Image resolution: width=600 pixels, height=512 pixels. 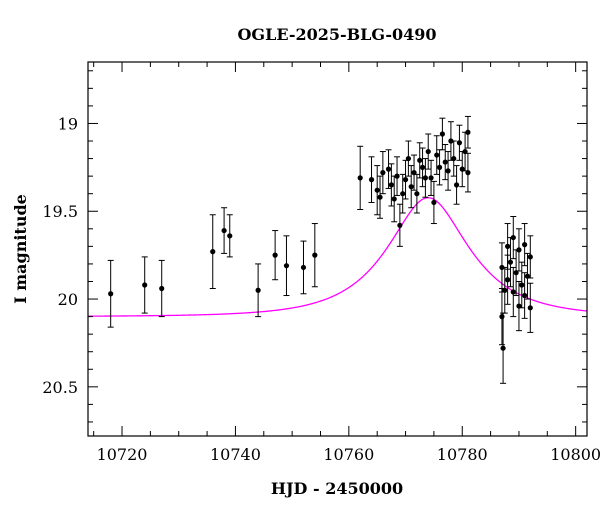 What do you see at coordinates (337, 488) in the screenshot?
I see `x-axis-label: HJD - 2450000` at bounding box center [337, 488].